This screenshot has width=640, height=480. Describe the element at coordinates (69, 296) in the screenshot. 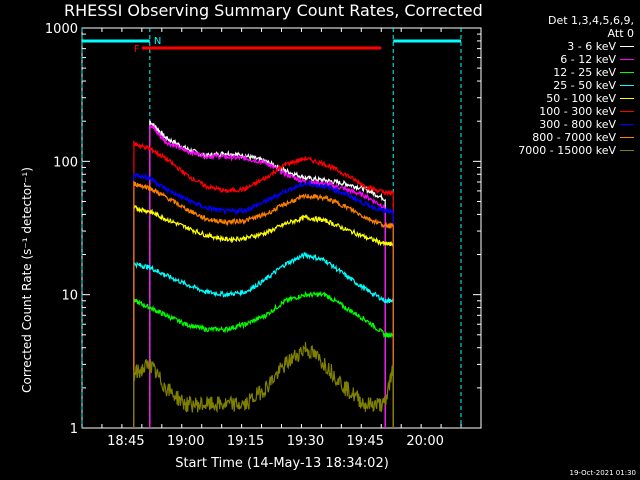

I see `y-tick-label: 10` at that location.